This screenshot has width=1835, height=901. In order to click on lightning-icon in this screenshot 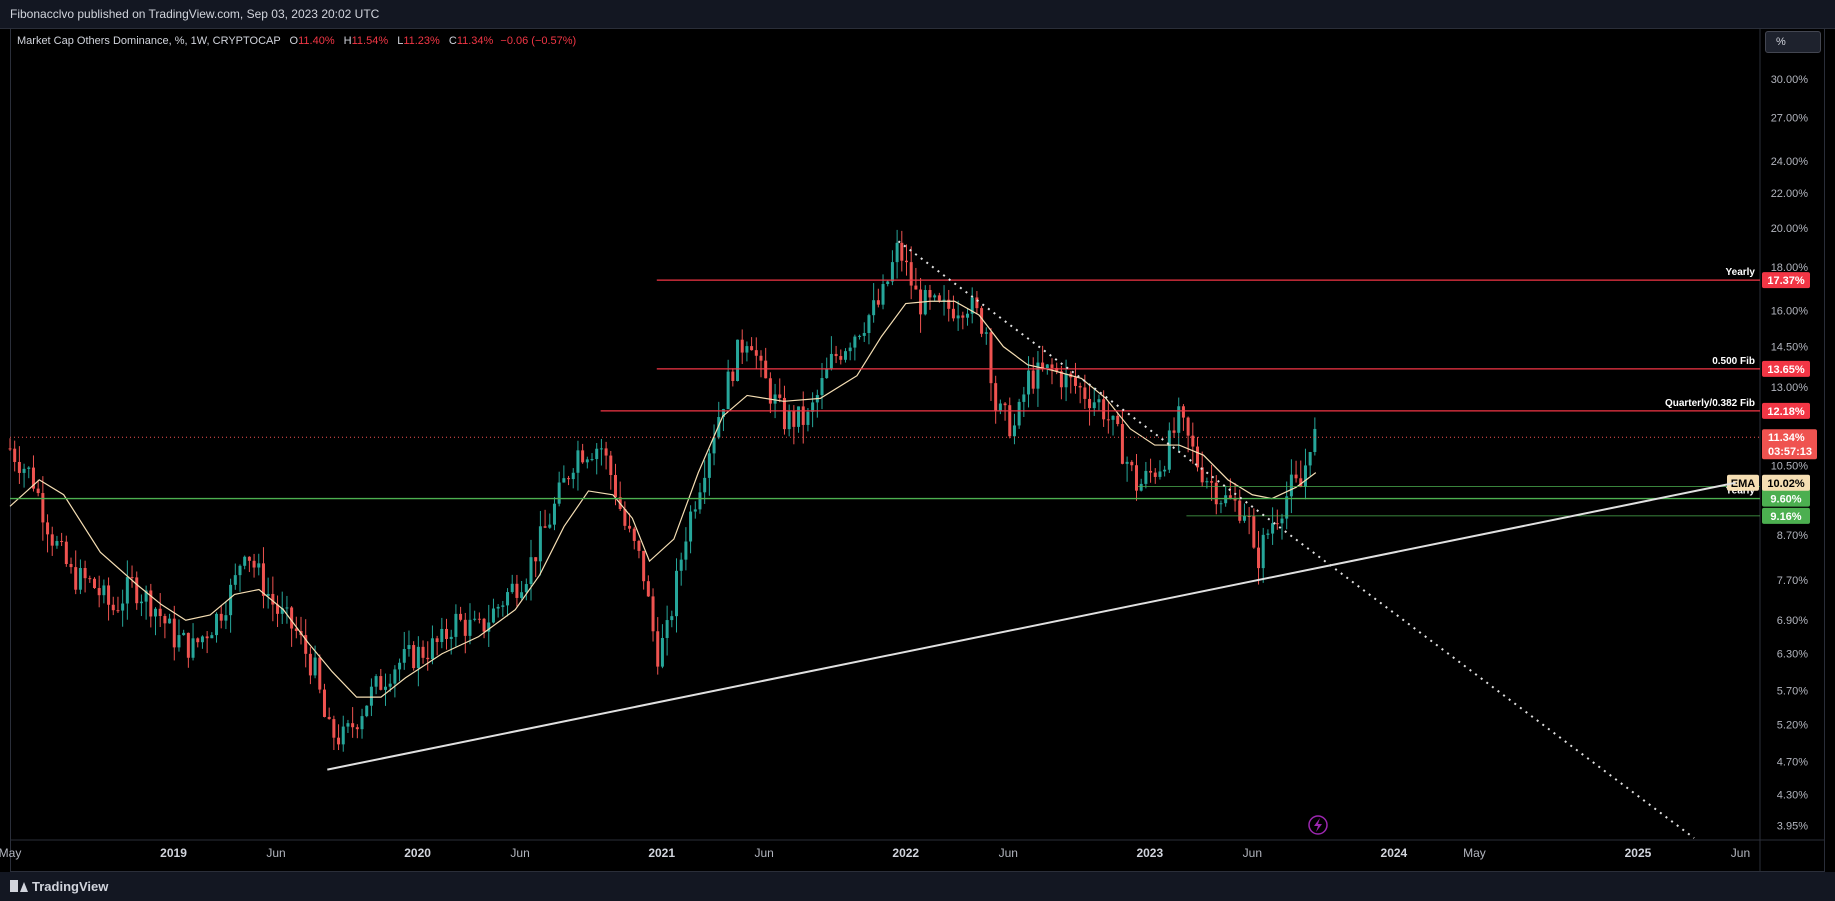, I will do `click(1318, 825)`.